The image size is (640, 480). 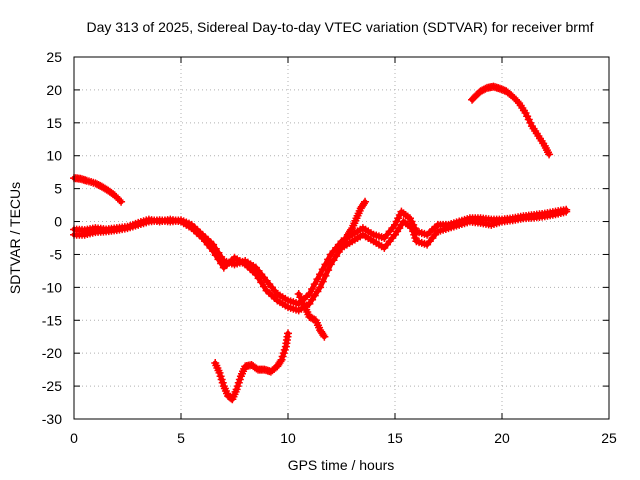 What do you see at coordinates (74, 438) in the screenshot?
I see `x-tick-label: 0` at bounding box center [74, 438].